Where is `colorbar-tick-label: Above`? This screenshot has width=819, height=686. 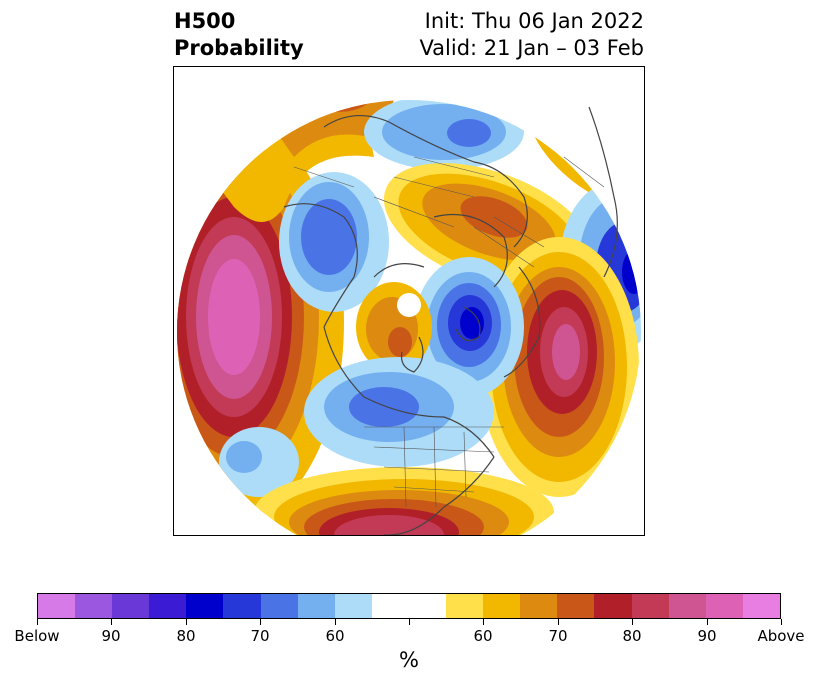 colorbar-tick-label: Above is located at coordinates (781, 636).